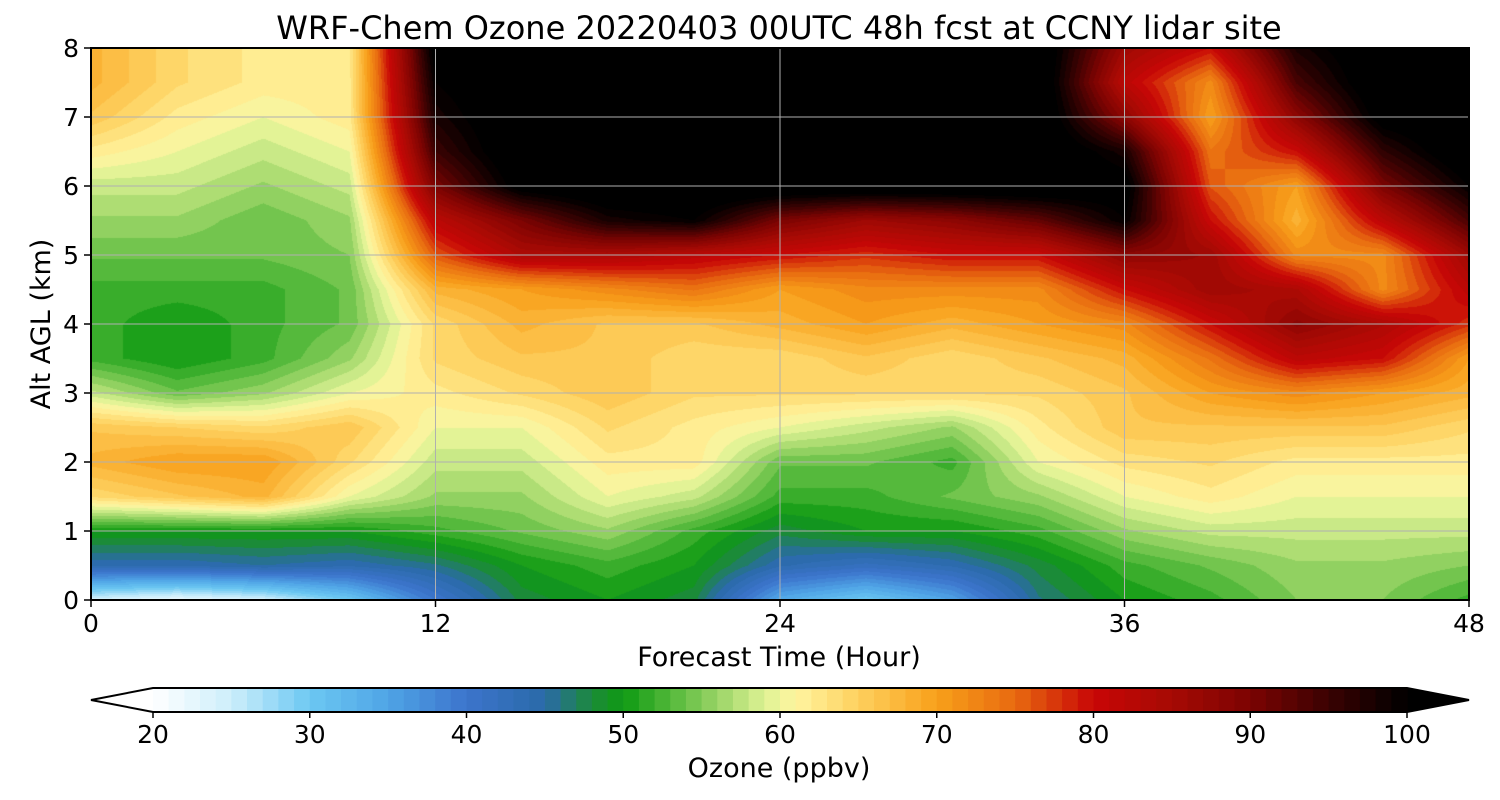 The image size is (1500, 800). Describe the element at coordinates (436, 623) in the screenshot. I see `x-tick-label: 12` at that location.